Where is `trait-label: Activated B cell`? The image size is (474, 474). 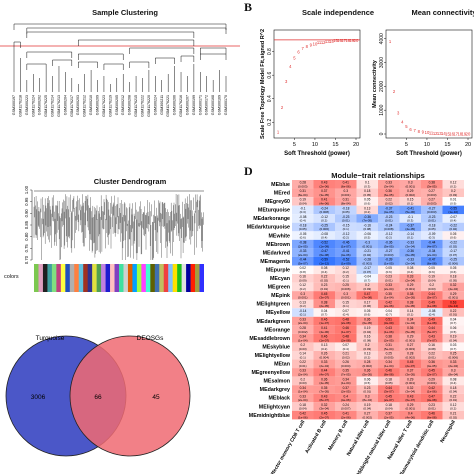 trait-label: Activated B cell is located at coordinates (316, 437).